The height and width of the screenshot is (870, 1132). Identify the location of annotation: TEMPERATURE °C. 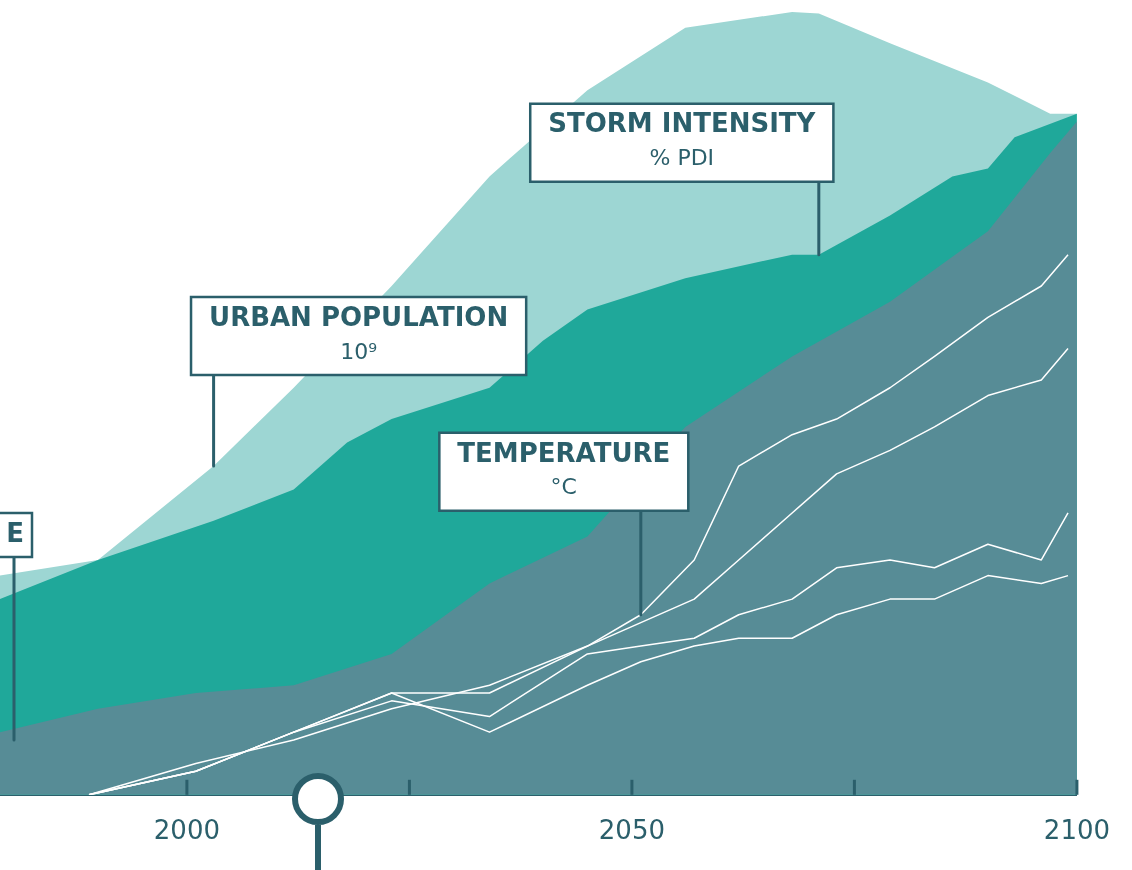
(564, 468).